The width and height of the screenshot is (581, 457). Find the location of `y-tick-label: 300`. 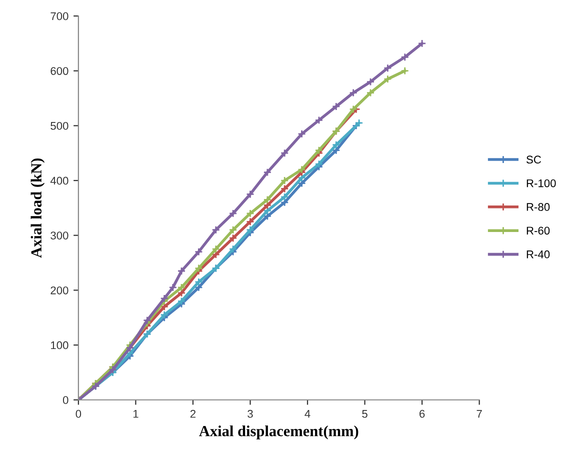

y-tick-label: 300 is located at coordinates (59, 236).